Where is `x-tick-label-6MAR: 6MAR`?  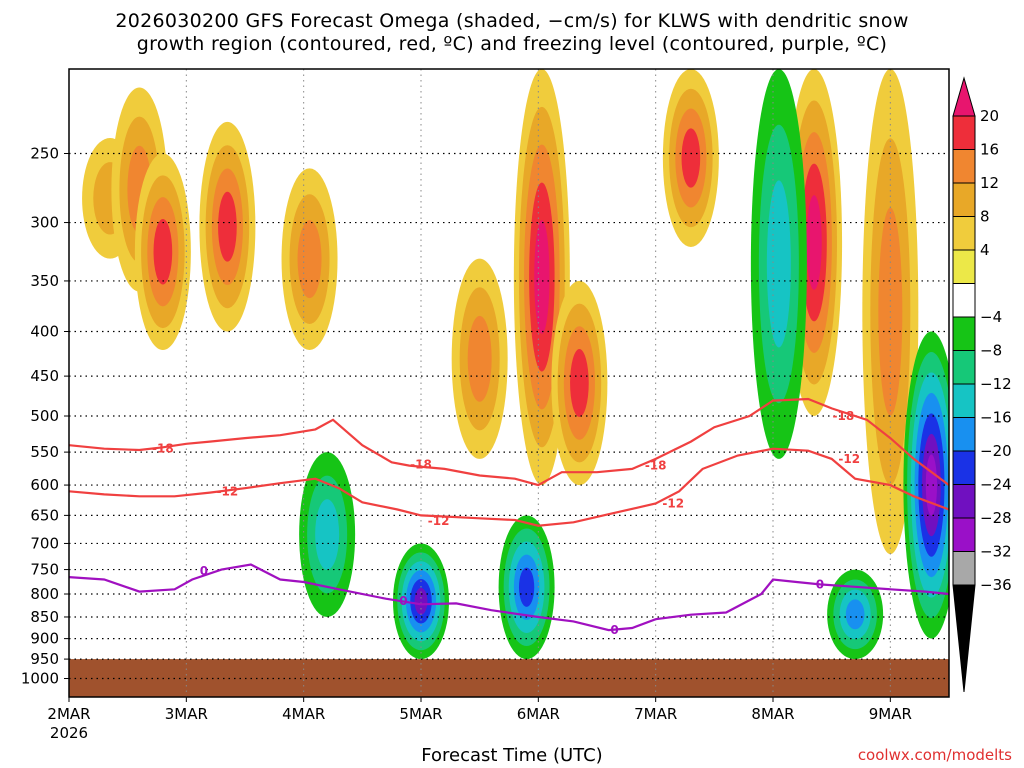 x-tick-label-6MAR: 6MAR is located at coordinates (538, 714).